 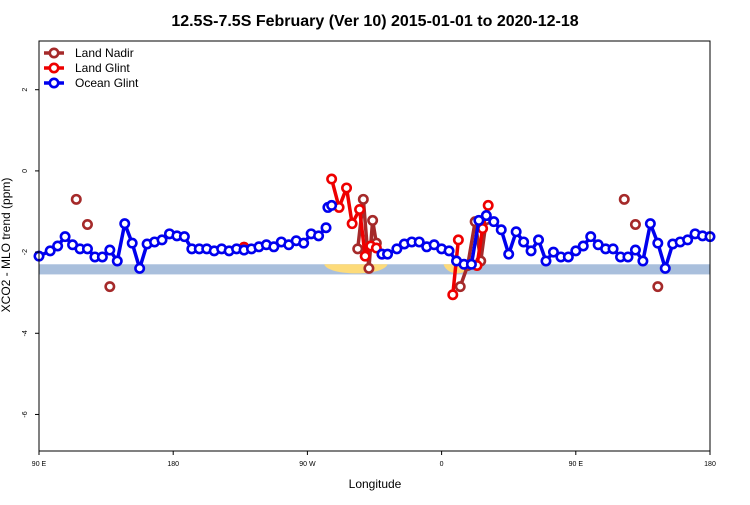 What do you see at coordinates (25, 171) in the screenshot?
I see `y-tick-label: 0` at bounding box center [25, 171].